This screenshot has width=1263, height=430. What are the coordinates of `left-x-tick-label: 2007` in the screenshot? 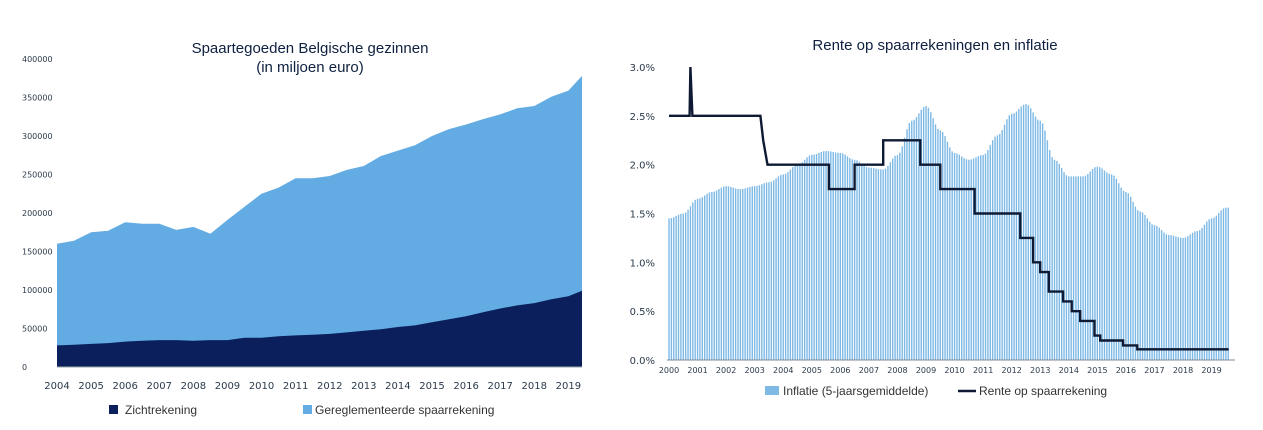 It's located at (159, 386).